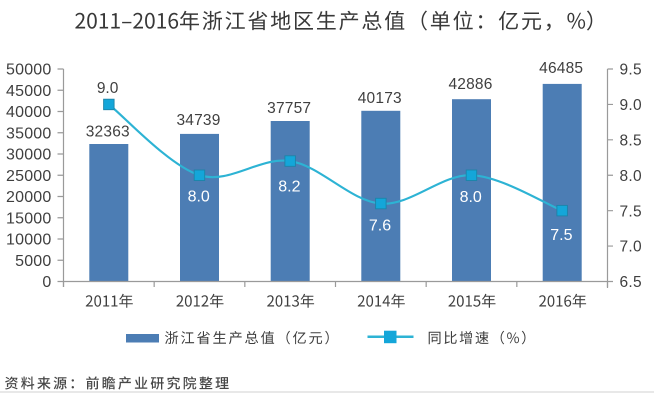  What do you see at coordinates (29, 91) in the screenshot?
I see `svg-text: 45000` at bounding box center [29, 91].